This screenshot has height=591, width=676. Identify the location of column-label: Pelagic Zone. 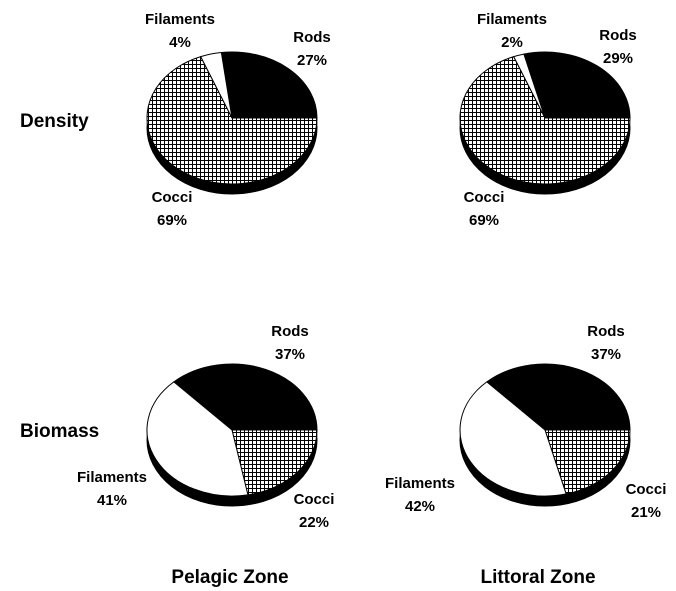
(229, 577).